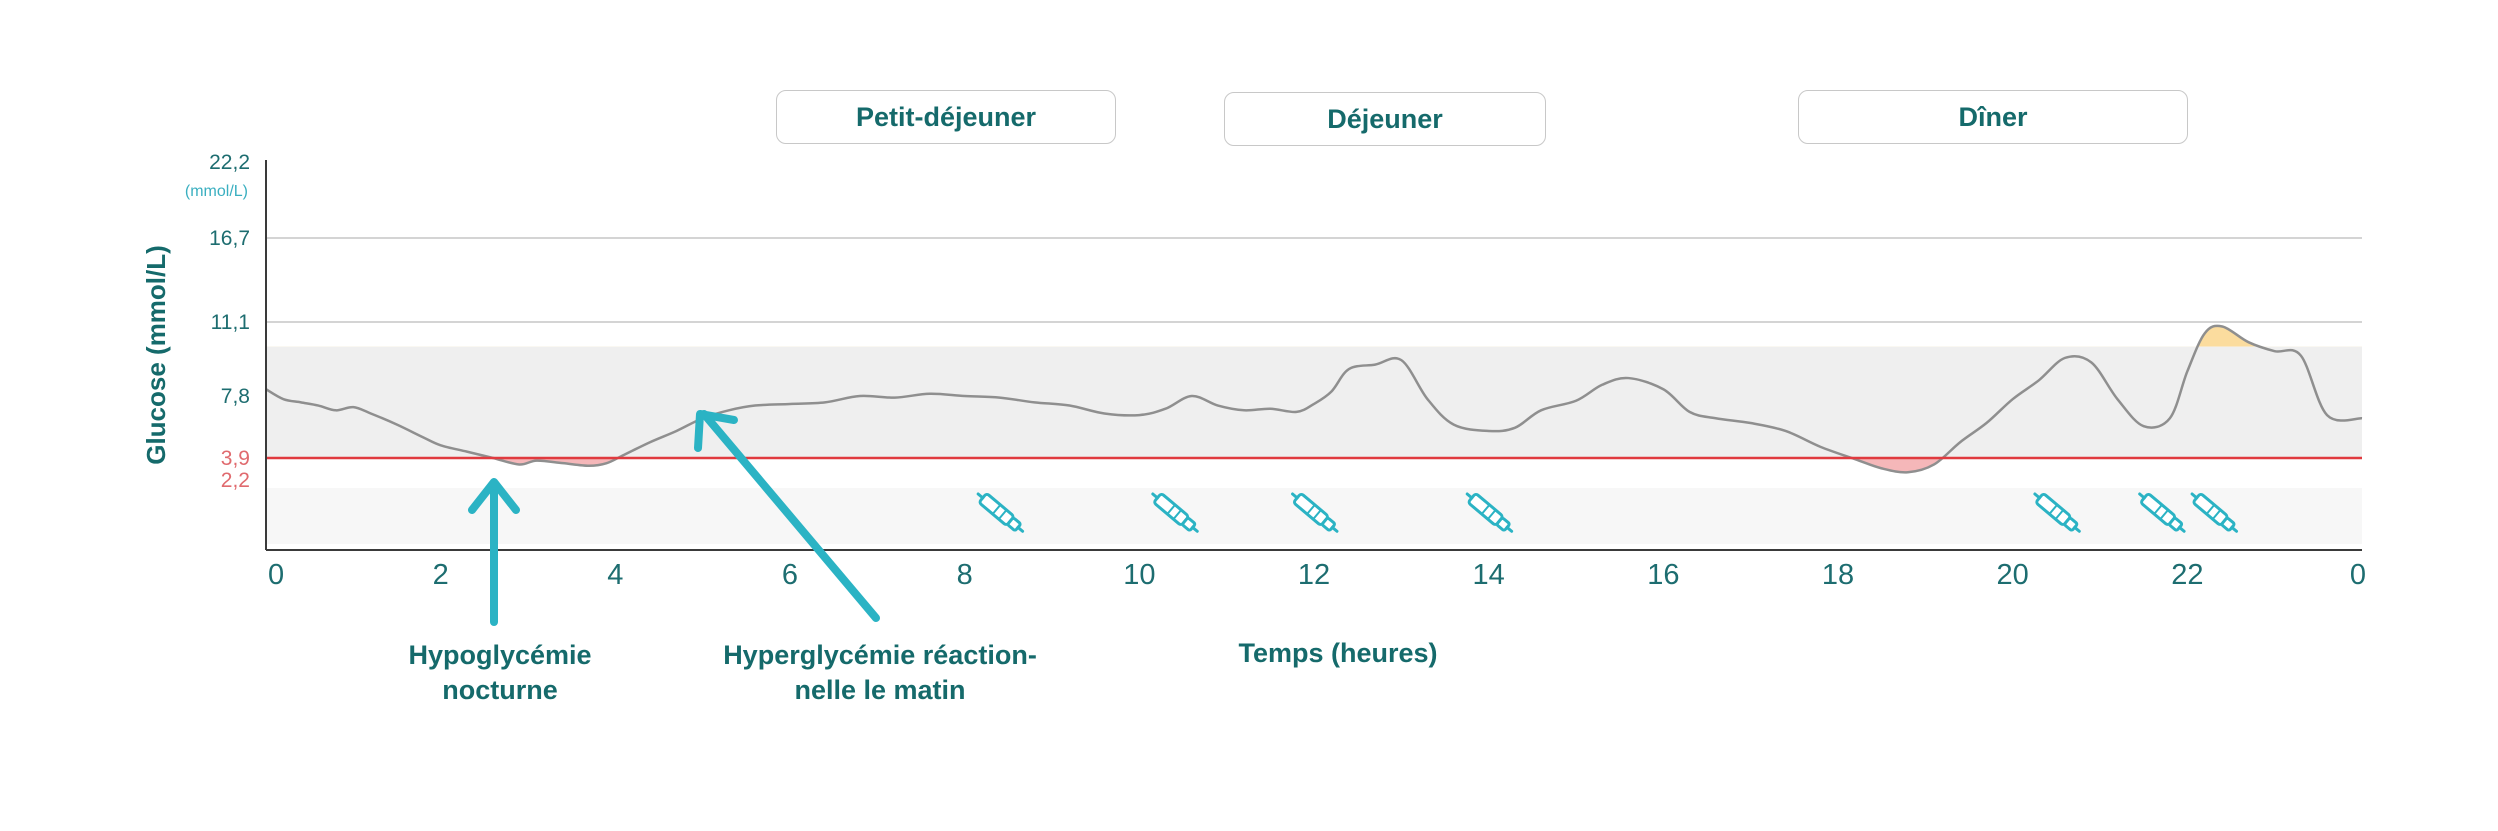 This screenshot has height=831, width=2498. Describe the element at coordinates (235, 480) in the screenshot. I see `y-tick-label: 2,2` at that location.